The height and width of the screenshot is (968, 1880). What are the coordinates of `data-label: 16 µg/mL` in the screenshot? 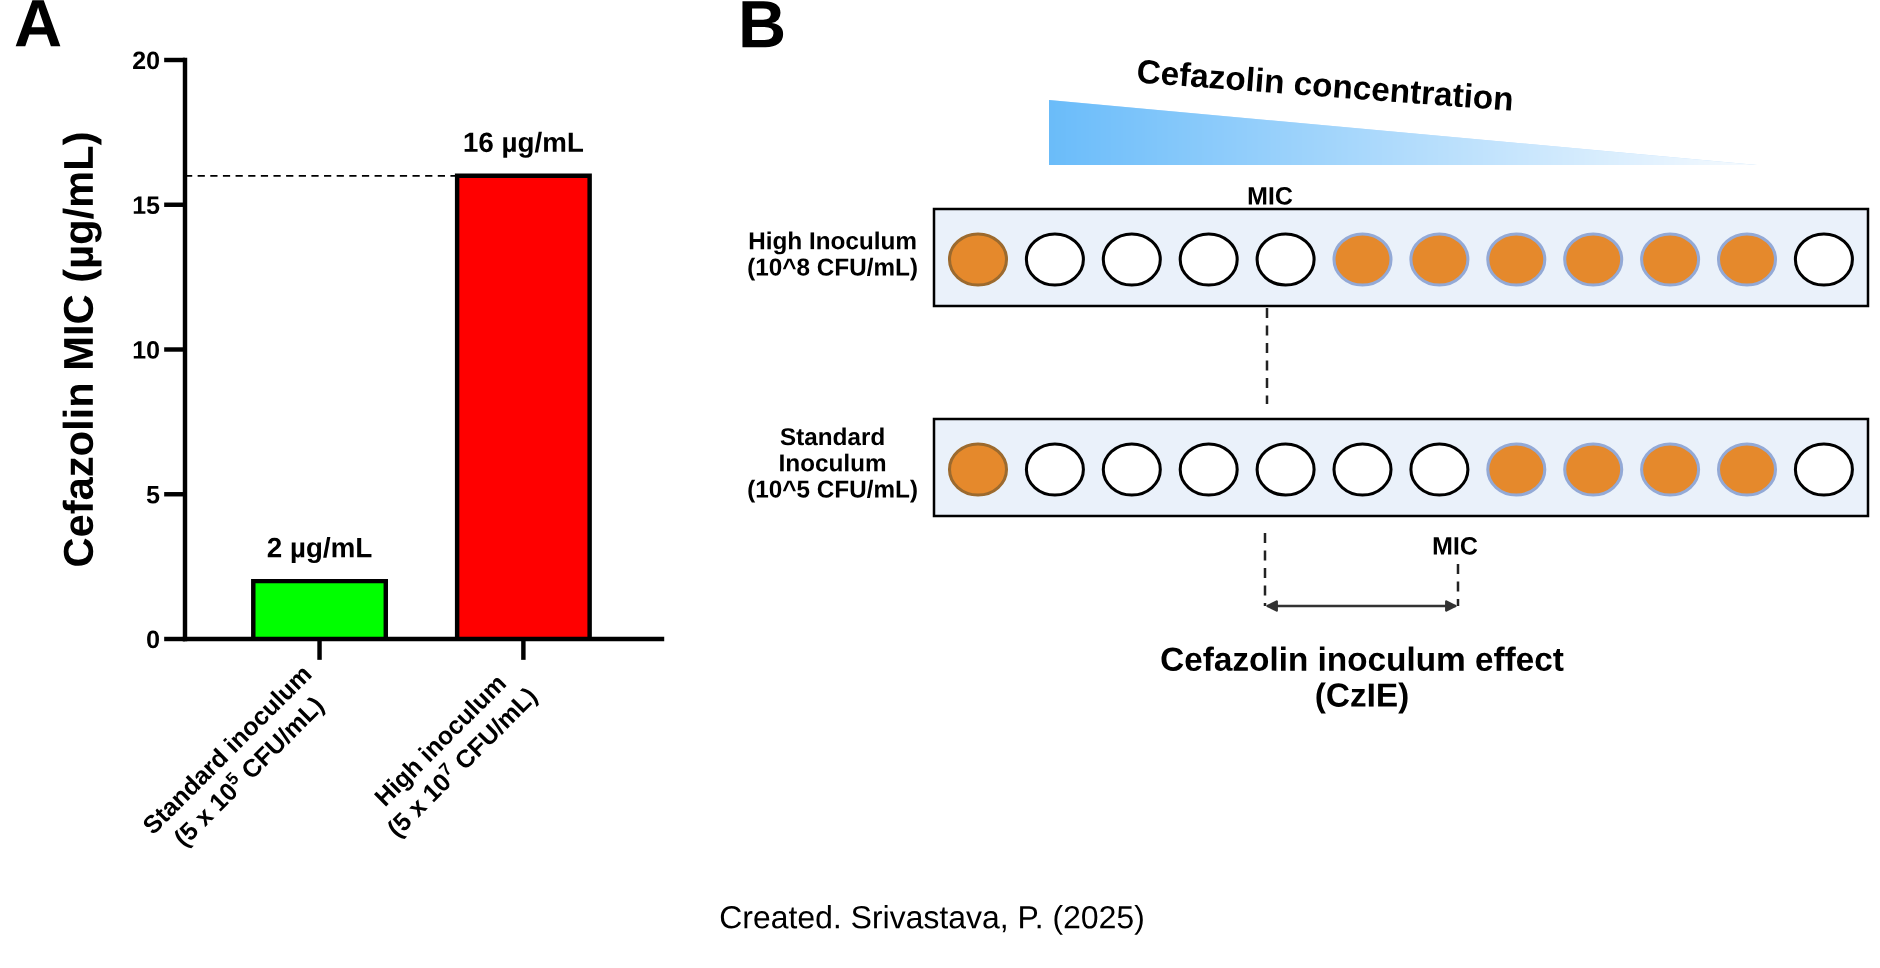 It's located at (524, 144).